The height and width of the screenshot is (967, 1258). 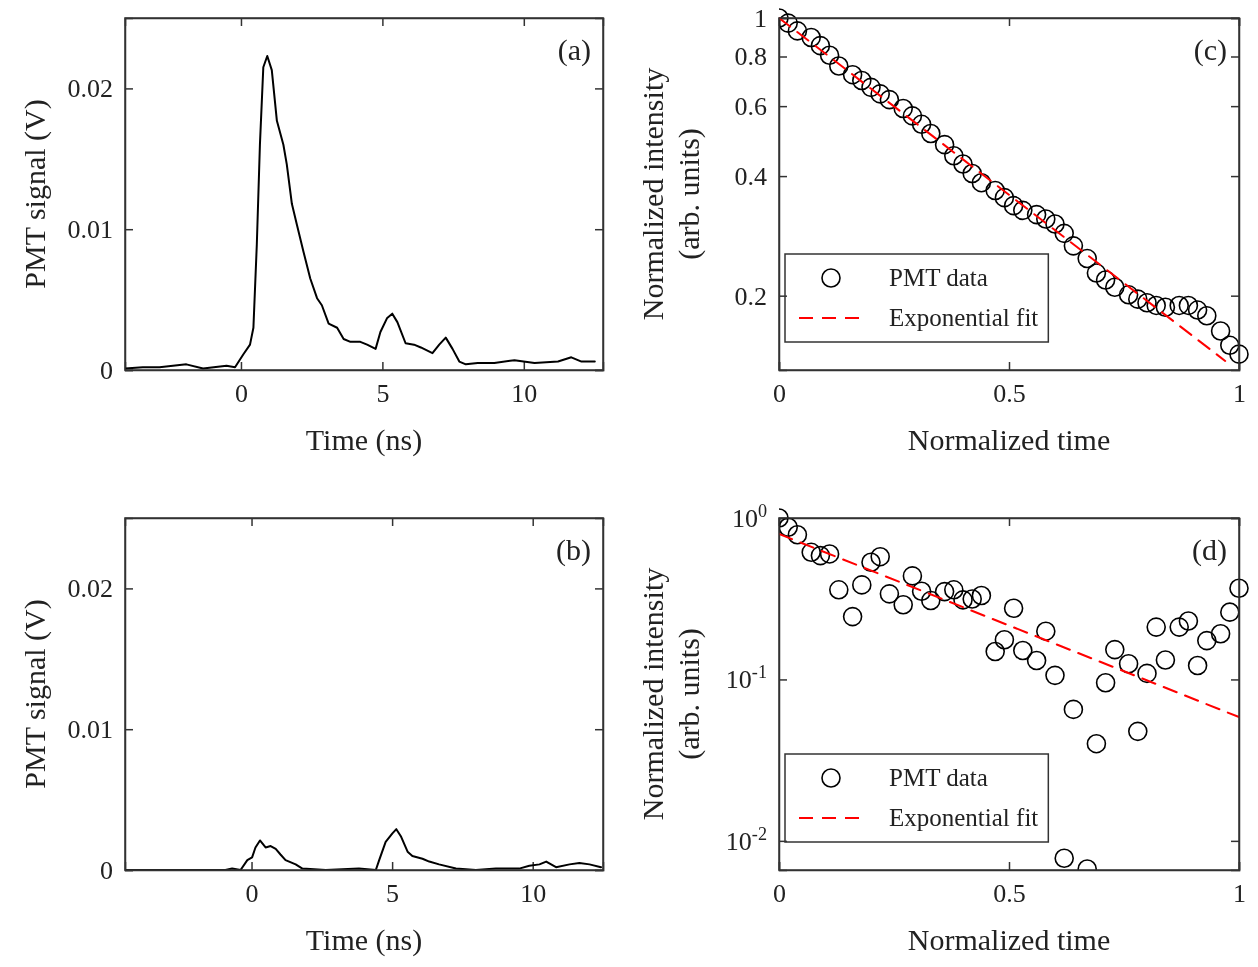 I want to click on annotation: (c), so click(x=1210, y=50).